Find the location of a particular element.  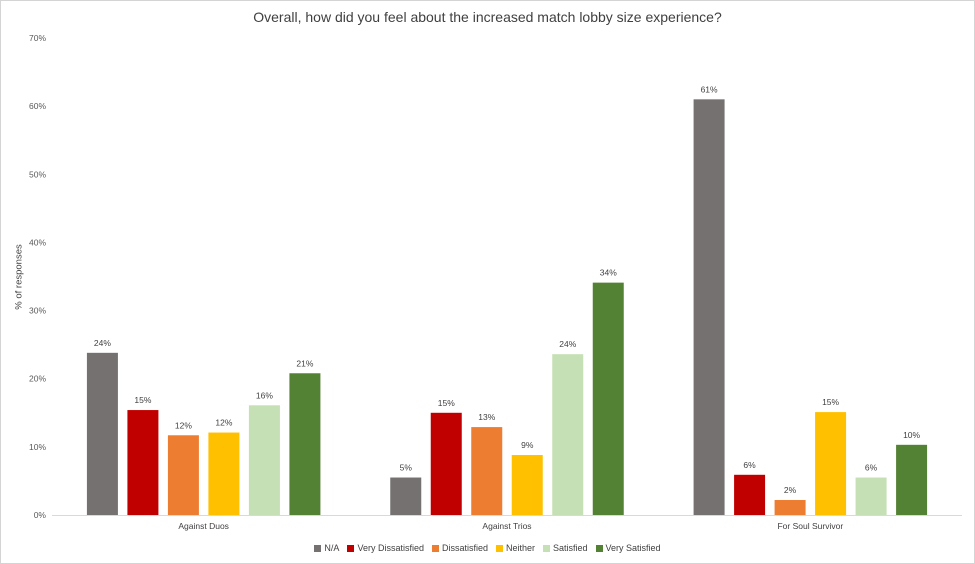

x-tick-label: Against Trios is located at coordinates (506, 526).